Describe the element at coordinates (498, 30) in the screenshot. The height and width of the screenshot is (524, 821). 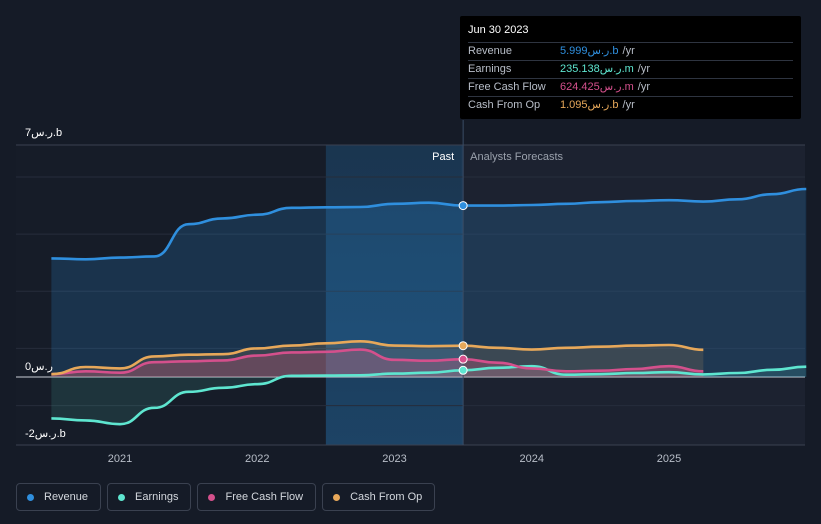
I see `tooltip-date: Jun 30 2023` at that location.